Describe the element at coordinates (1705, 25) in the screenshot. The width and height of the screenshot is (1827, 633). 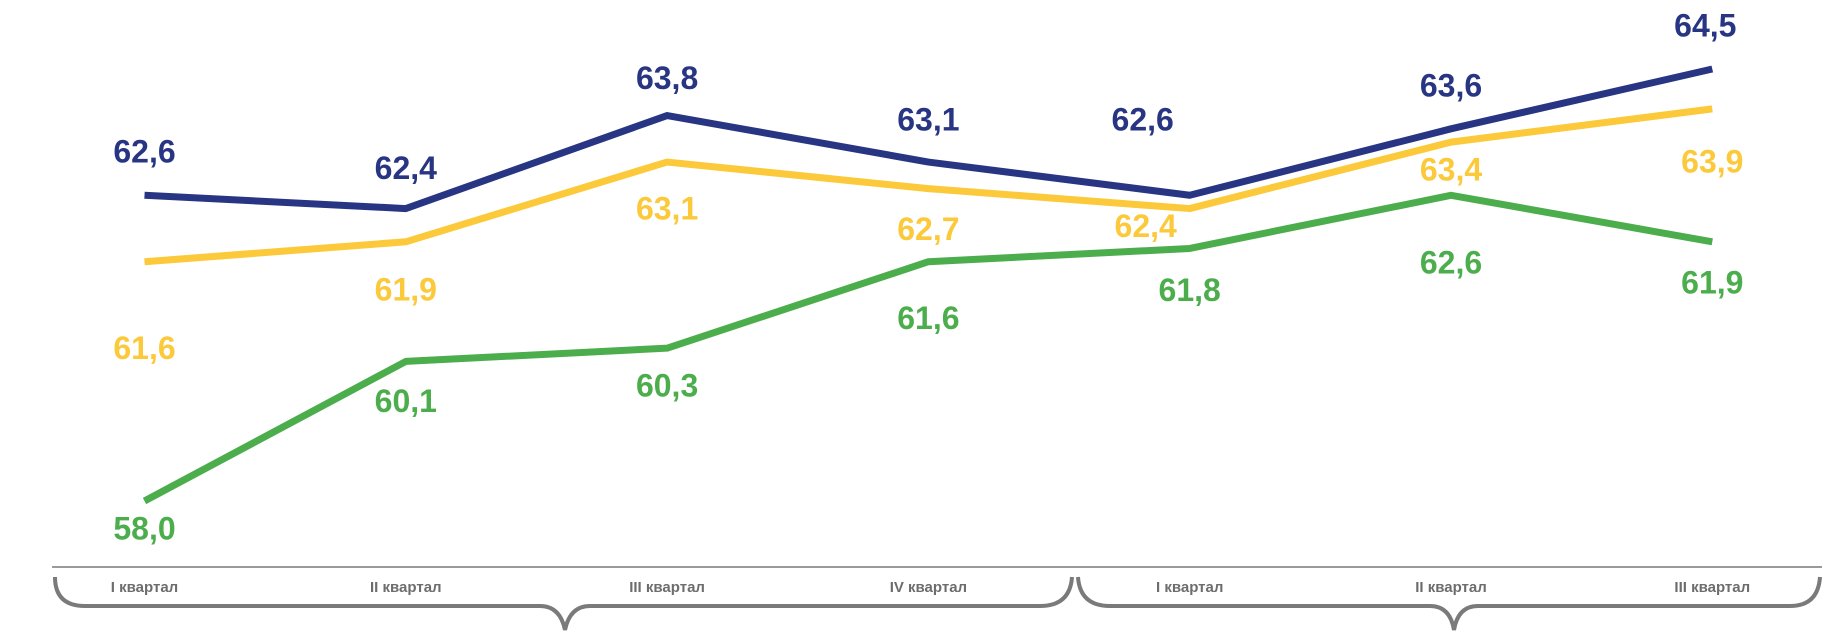
I see `data-label: 64,5` at that location.